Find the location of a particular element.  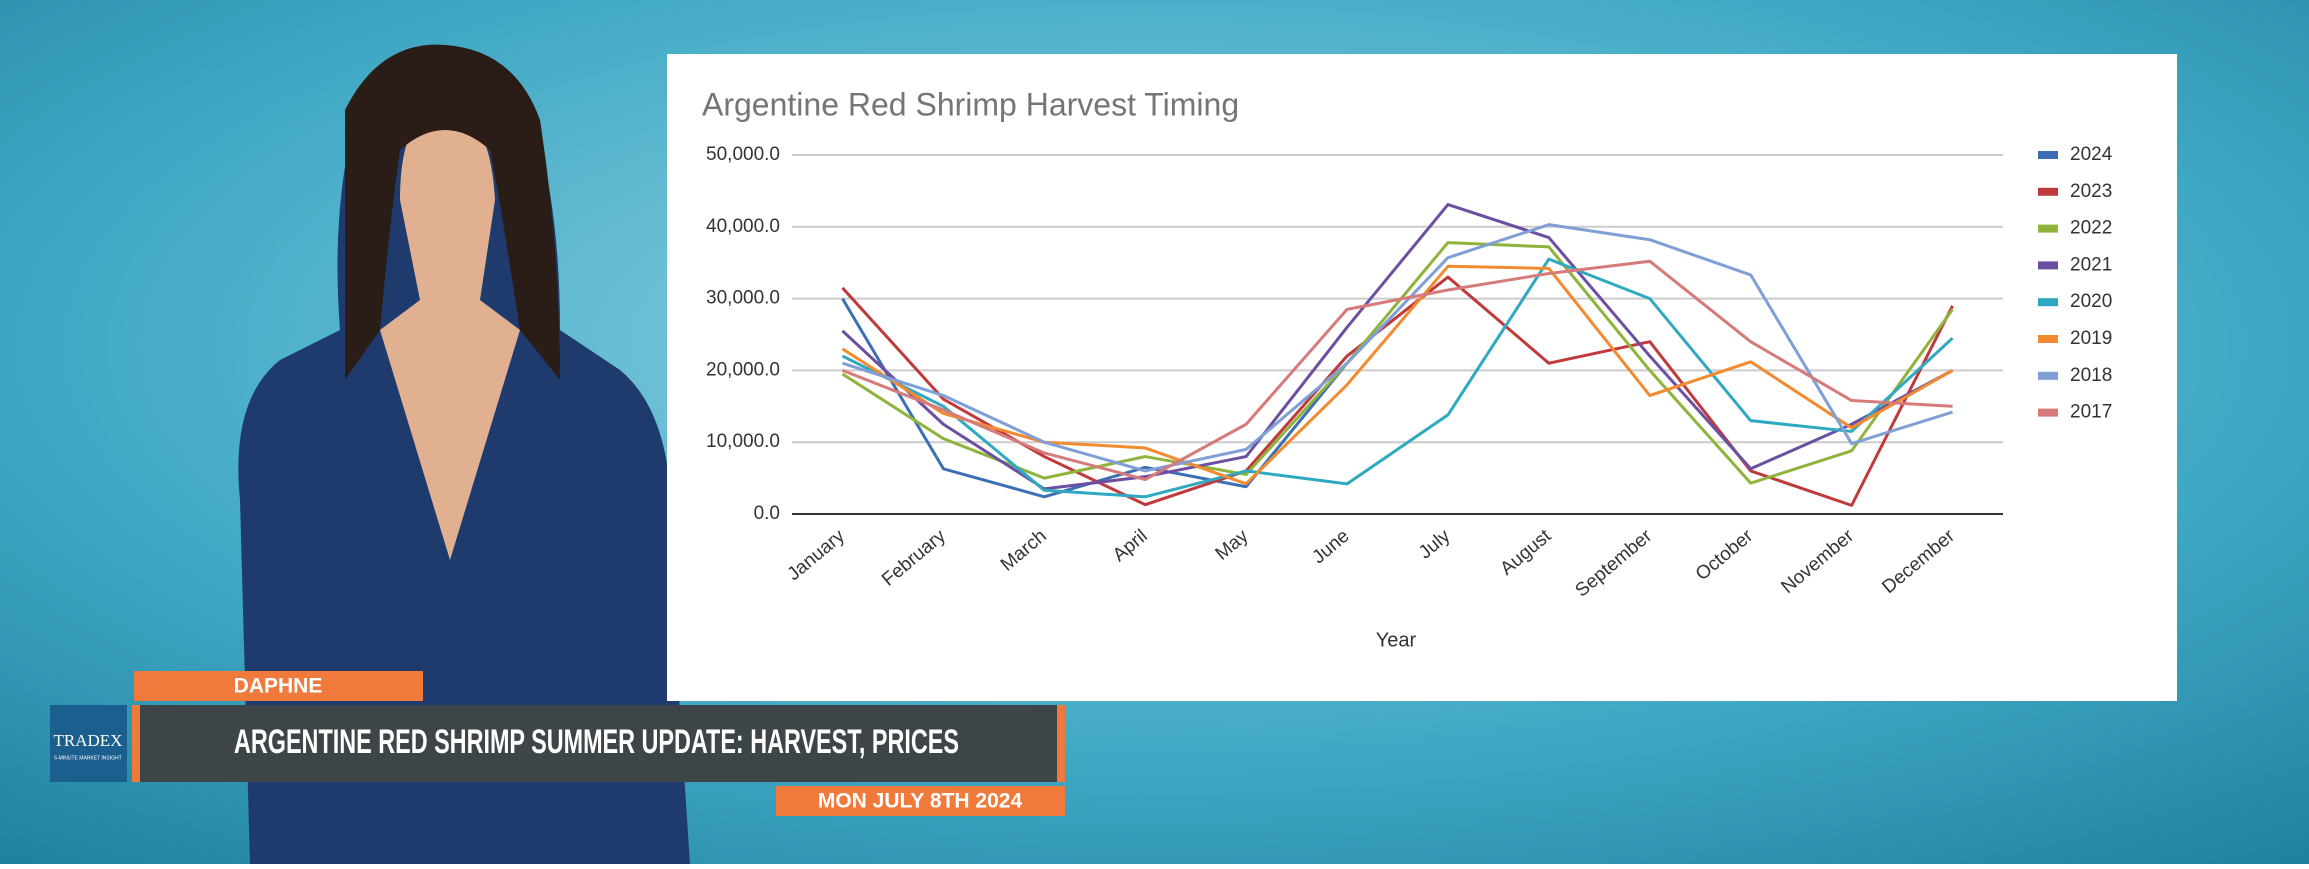

chart-title: Argentine Red Shrimp Harvest Timing is located at coordinates (970, 104).